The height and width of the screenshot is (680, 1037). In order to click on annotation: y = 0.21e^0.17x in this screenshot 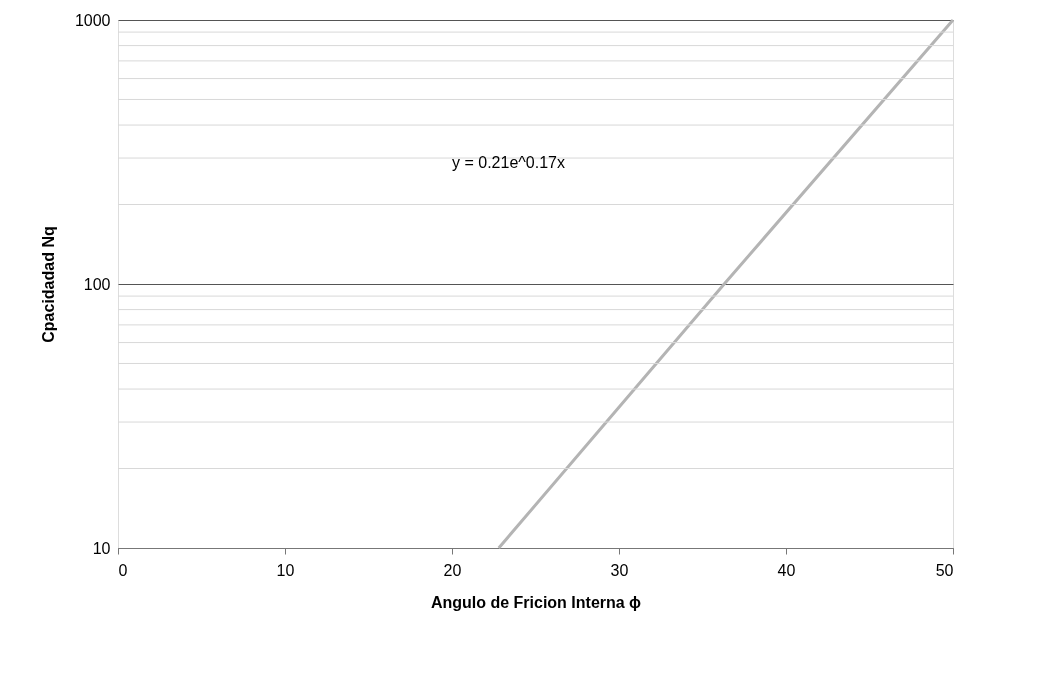, I will do `click(508, 162)`.